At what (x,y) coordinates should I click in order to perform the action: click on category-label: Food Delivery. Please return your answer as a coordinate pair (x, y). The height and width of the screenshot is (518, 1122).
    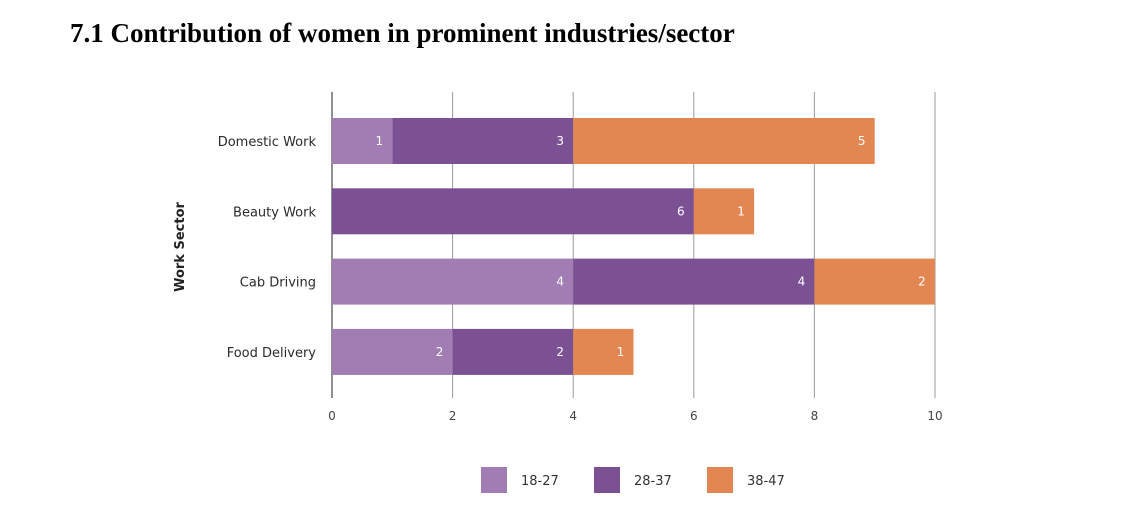
    Looking at the image, I should click on (272, 353).